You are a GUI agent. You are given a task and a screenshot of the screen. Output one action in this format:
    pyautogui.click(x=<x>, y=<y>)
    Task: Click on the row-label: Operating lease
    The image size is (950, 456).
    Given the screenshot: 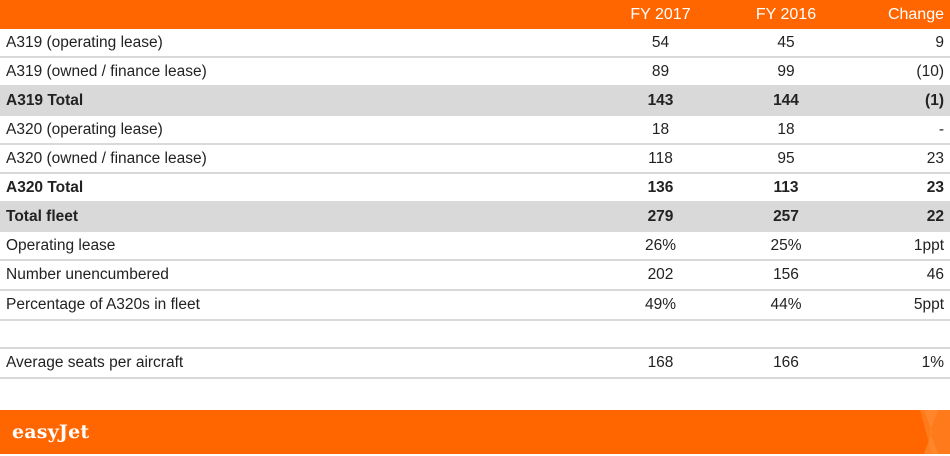 What is the action you would take?
    pyautogui.click(x=61, y=245)
    